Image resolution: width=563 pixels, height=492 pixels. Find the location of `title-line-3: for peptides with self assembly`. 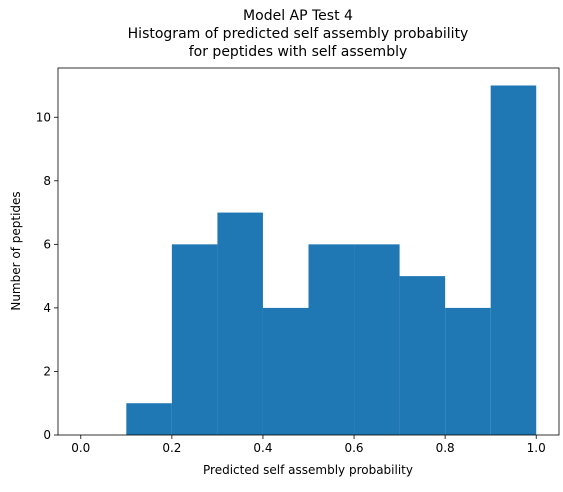

title-line-3: for peptides with self assembly is located at coordinates (298, 52).